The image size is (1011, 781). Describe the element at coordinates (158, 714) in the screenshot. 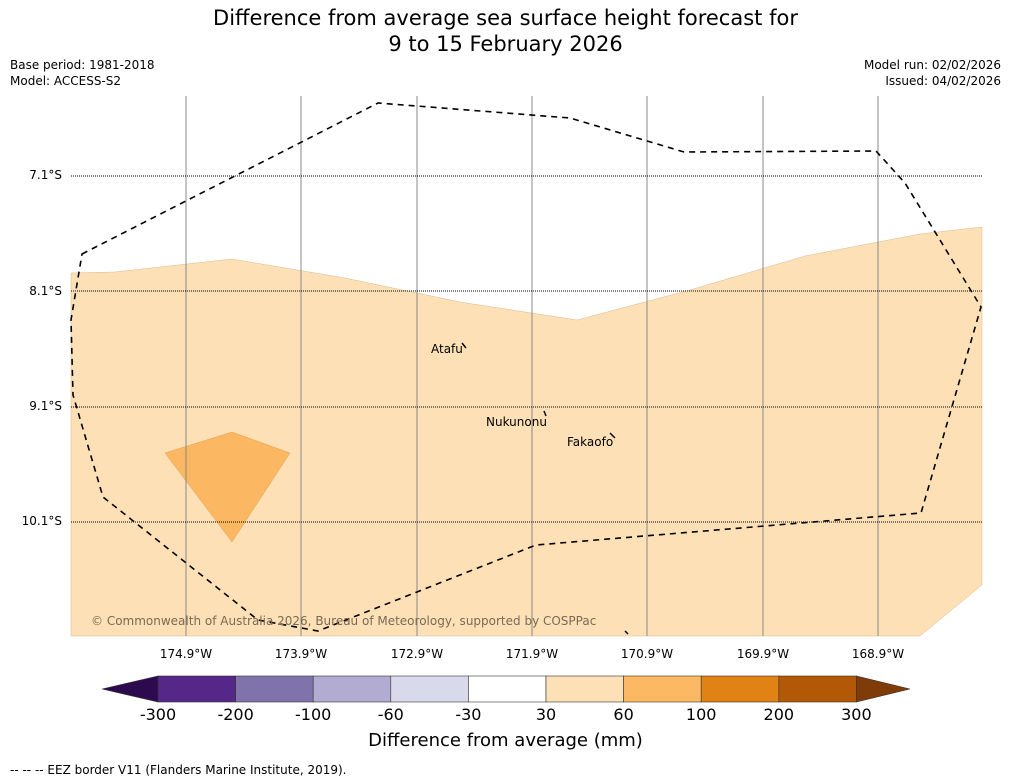

I see `colorbar-tick: -300` at that location.